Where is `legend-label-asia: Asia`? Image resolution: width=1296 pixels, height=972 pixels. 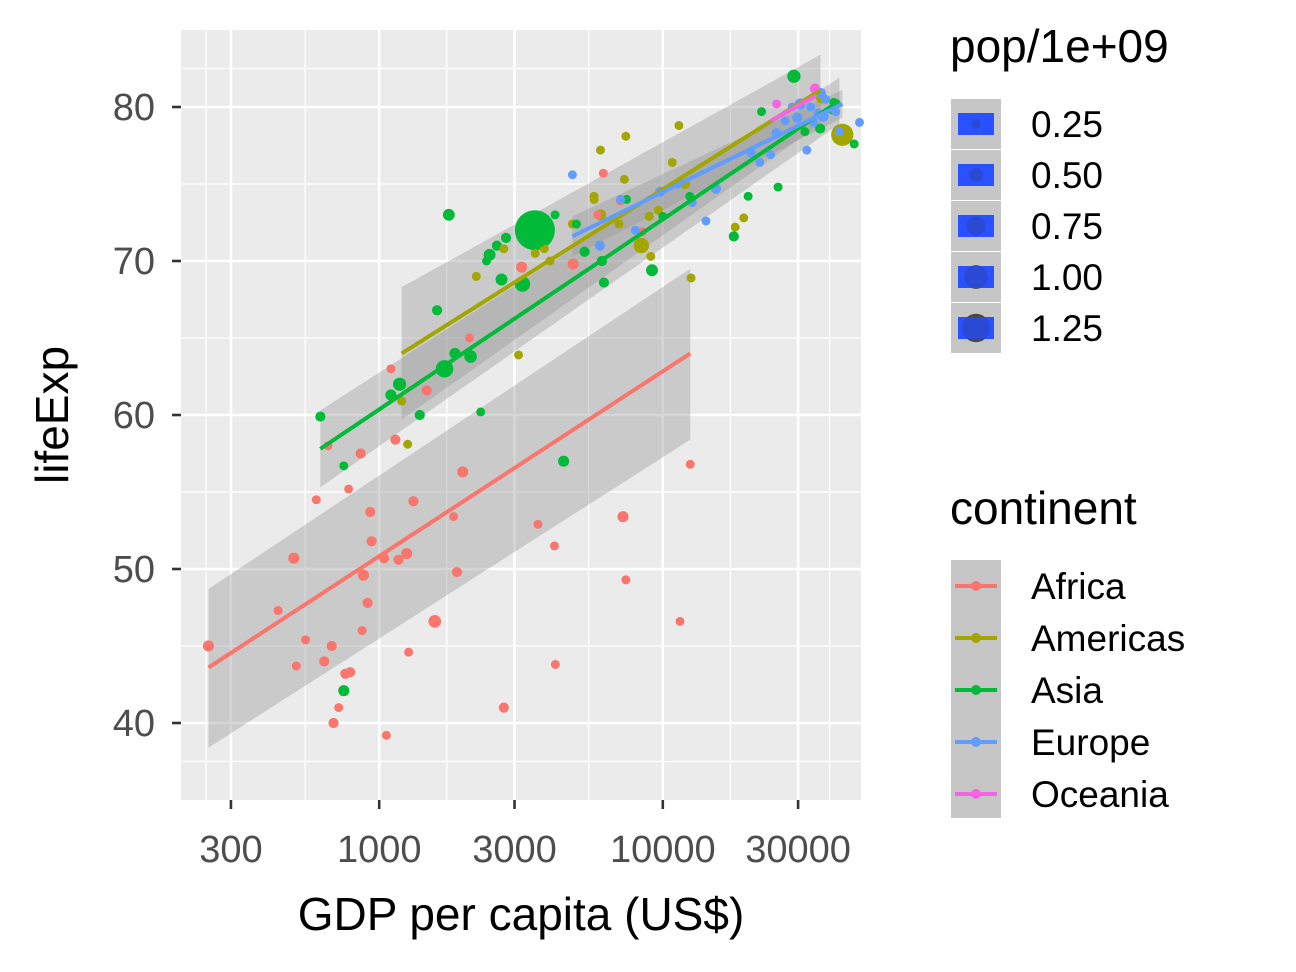 legend-label-asia: Asia is located at coordinates (1067, 690).